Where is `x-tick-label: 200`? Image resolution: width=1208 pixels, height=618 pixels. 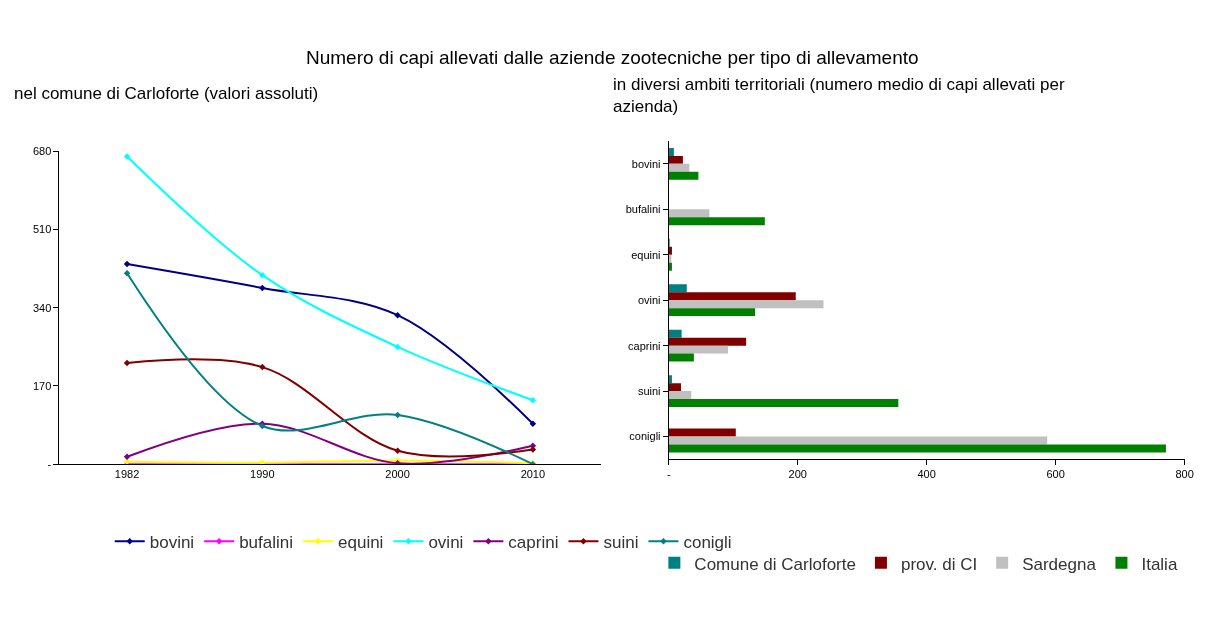
x-tick-label: 200 is located at coordinates (797, 474).